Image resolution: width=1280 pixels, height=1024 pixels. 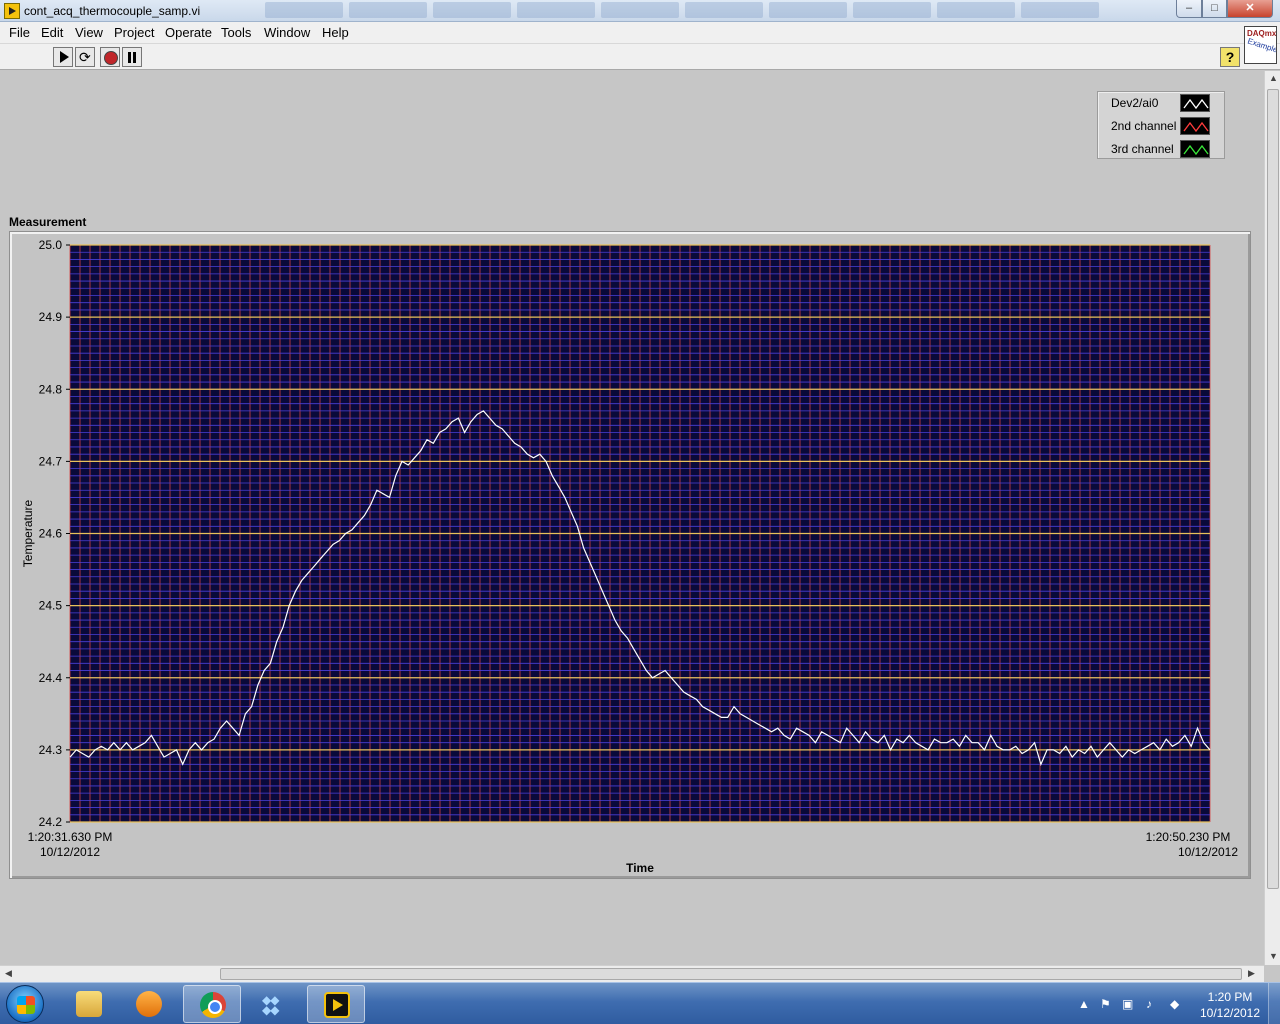 I want to click on legend-label: Dev2/ai0, so click(x=1135, y=103).